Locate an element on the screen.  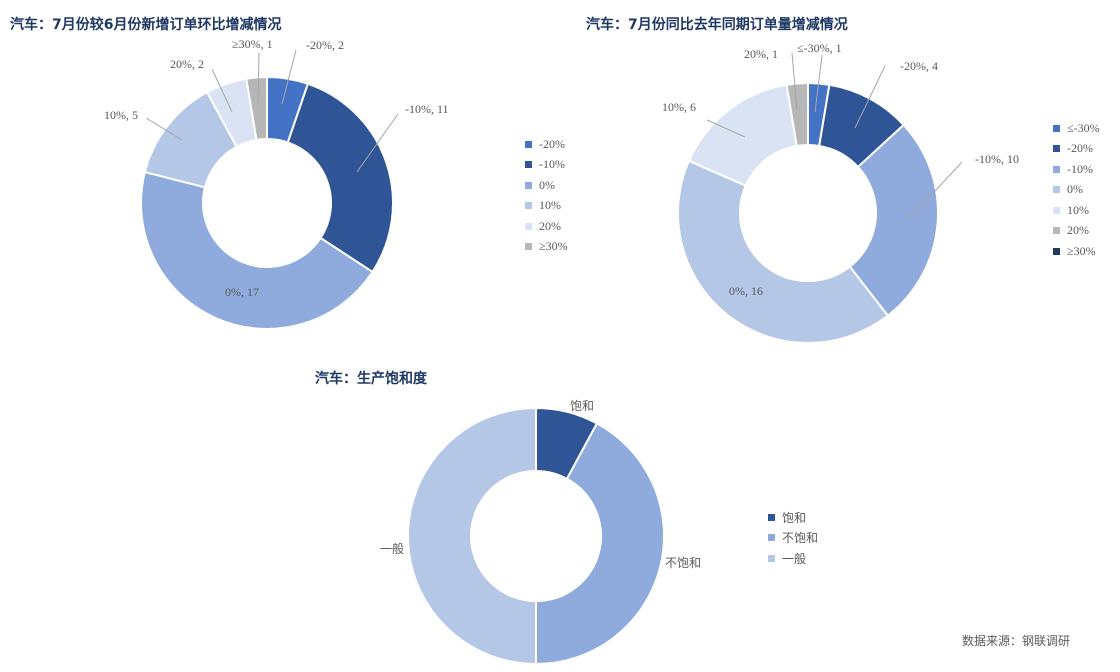
chart-2-legend-item-neg10pct: -10% is located at coordinates (1076, 169).